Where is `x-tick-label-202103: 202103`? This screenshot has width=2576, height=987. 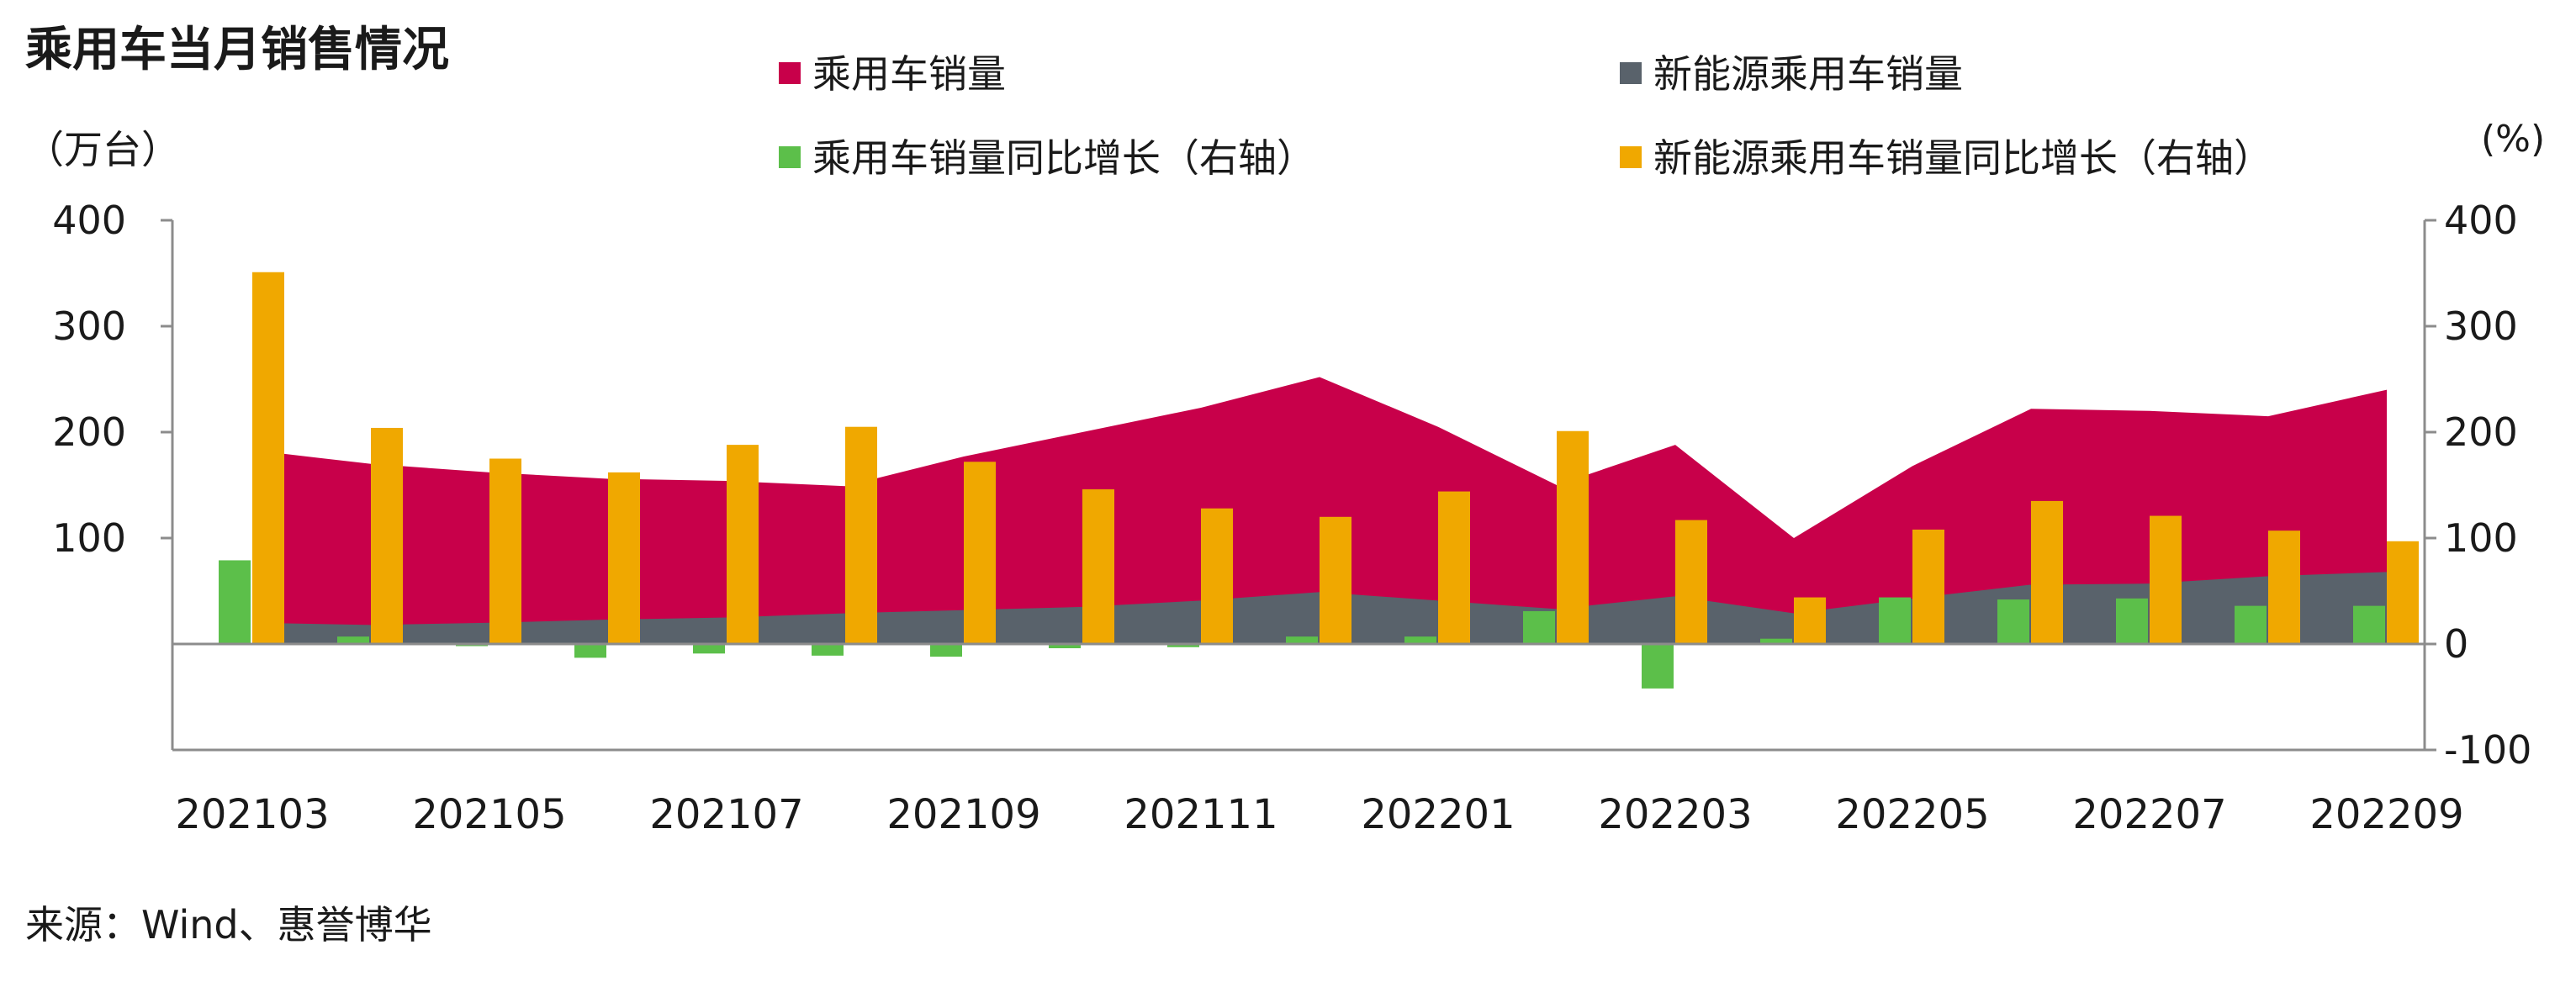 x-tick-label-202103: 202103 is located at coordinates (252, 815).